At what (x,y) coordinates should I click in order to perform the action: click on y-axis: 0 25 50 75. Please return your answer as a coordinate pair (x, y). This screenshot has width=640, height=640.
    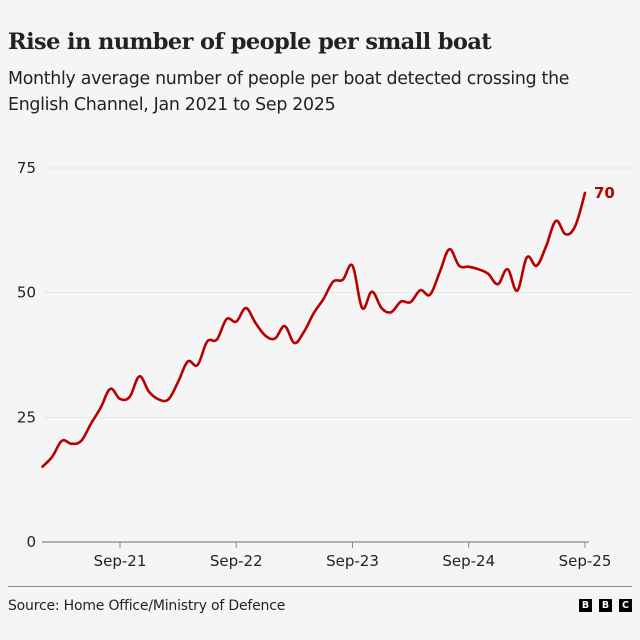
    Looking at the image, I should click on (26, 355).